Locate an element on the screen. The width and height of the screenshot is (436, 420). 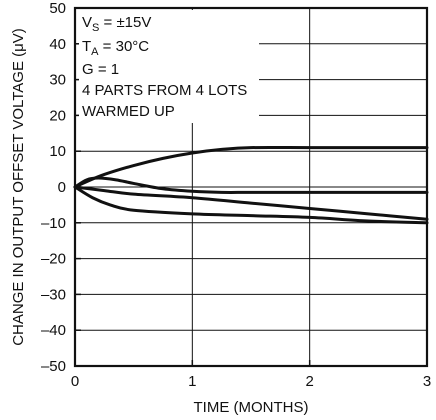
y-tick-label: 30 is located at coordinates (57, 80).